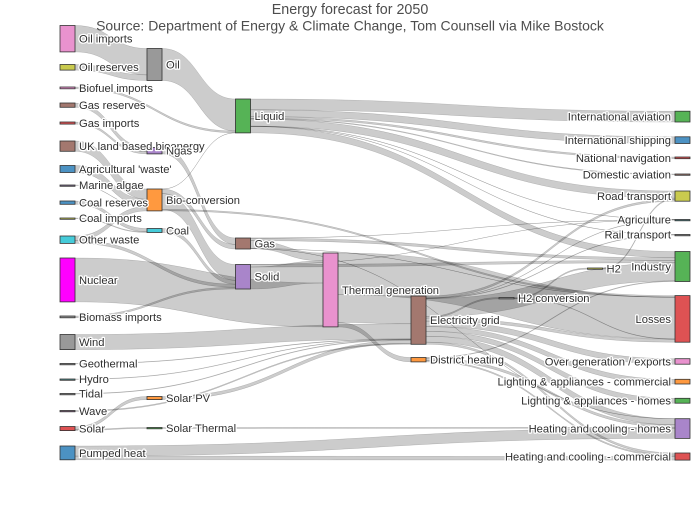  I want to click on svg-text: Biofuel imports, so click(116, 89).